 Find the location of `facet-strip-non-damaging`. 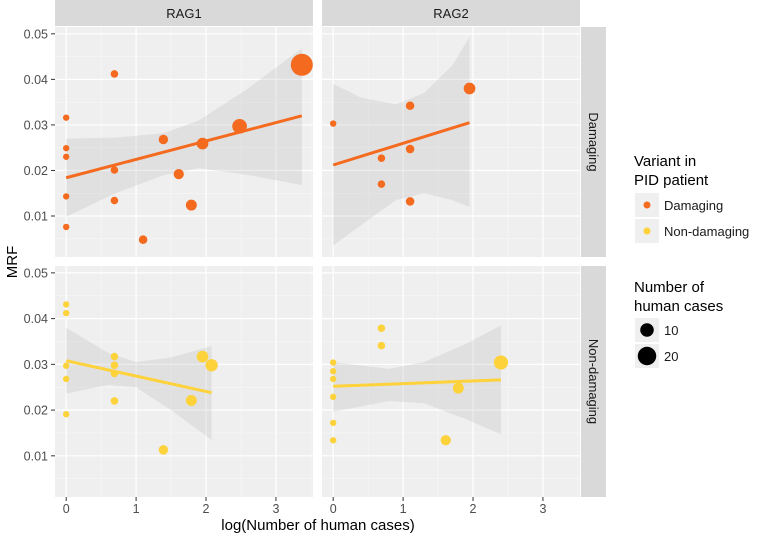

facet-strip-non-damaging is located at coordinates (593, 381).